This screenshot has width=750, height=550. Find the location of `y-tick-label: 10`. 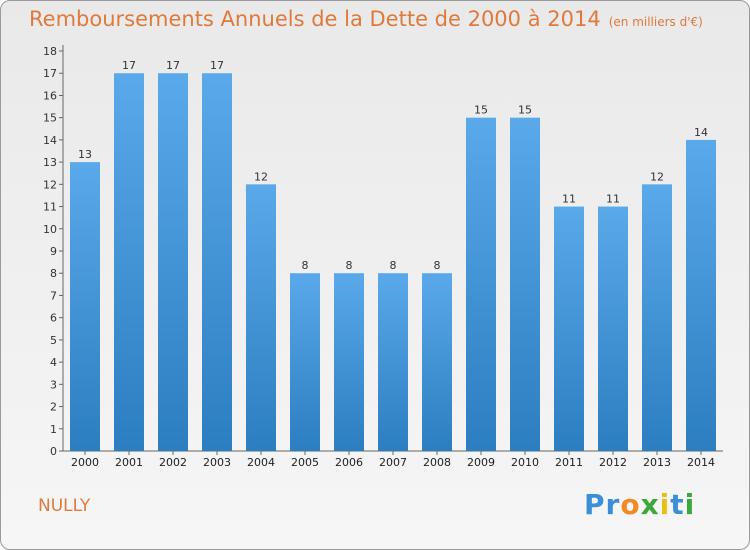

y-tick-label: 10 is located at coordinates (50, 229).